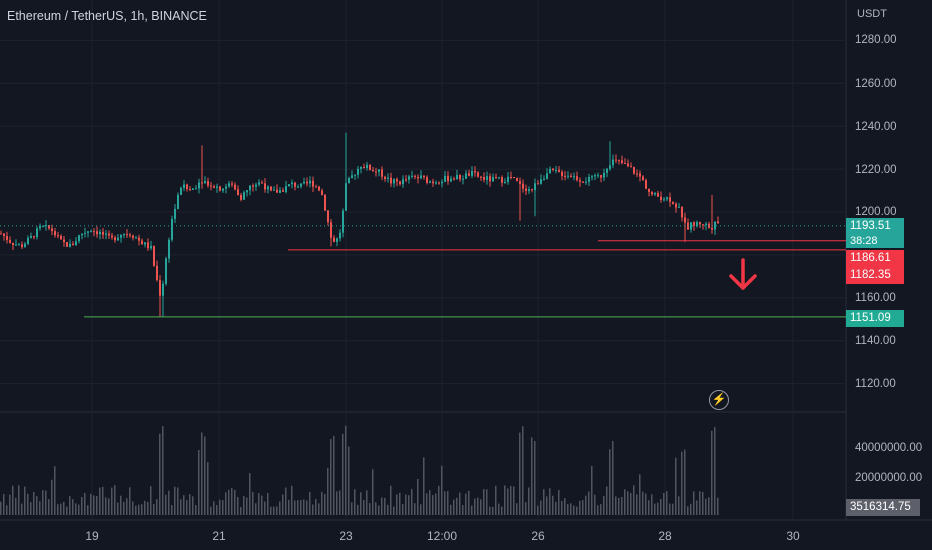 The width and height of the screenshot is (932, 550). What do you see at coordinates (875, 318) in the screenshot?
I see `support-label: 1151.09` at bounding box center [875, 318].